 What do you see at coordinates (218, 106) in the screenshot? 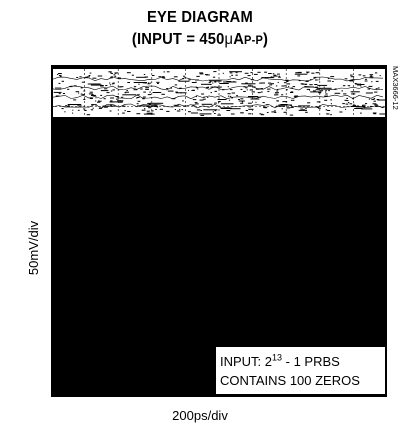
I see `trace-noise-line` at bounding box center [218, 106].